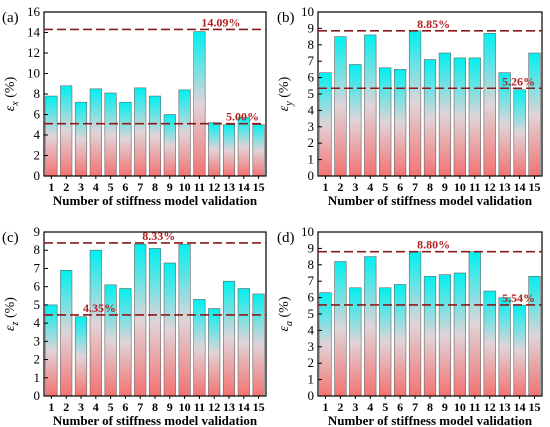 The width and height of the screenshot is (550, 427). Describe the element at coordinates (307, 11) in the screenshot. I see `y-tick-label: 10` at that location.